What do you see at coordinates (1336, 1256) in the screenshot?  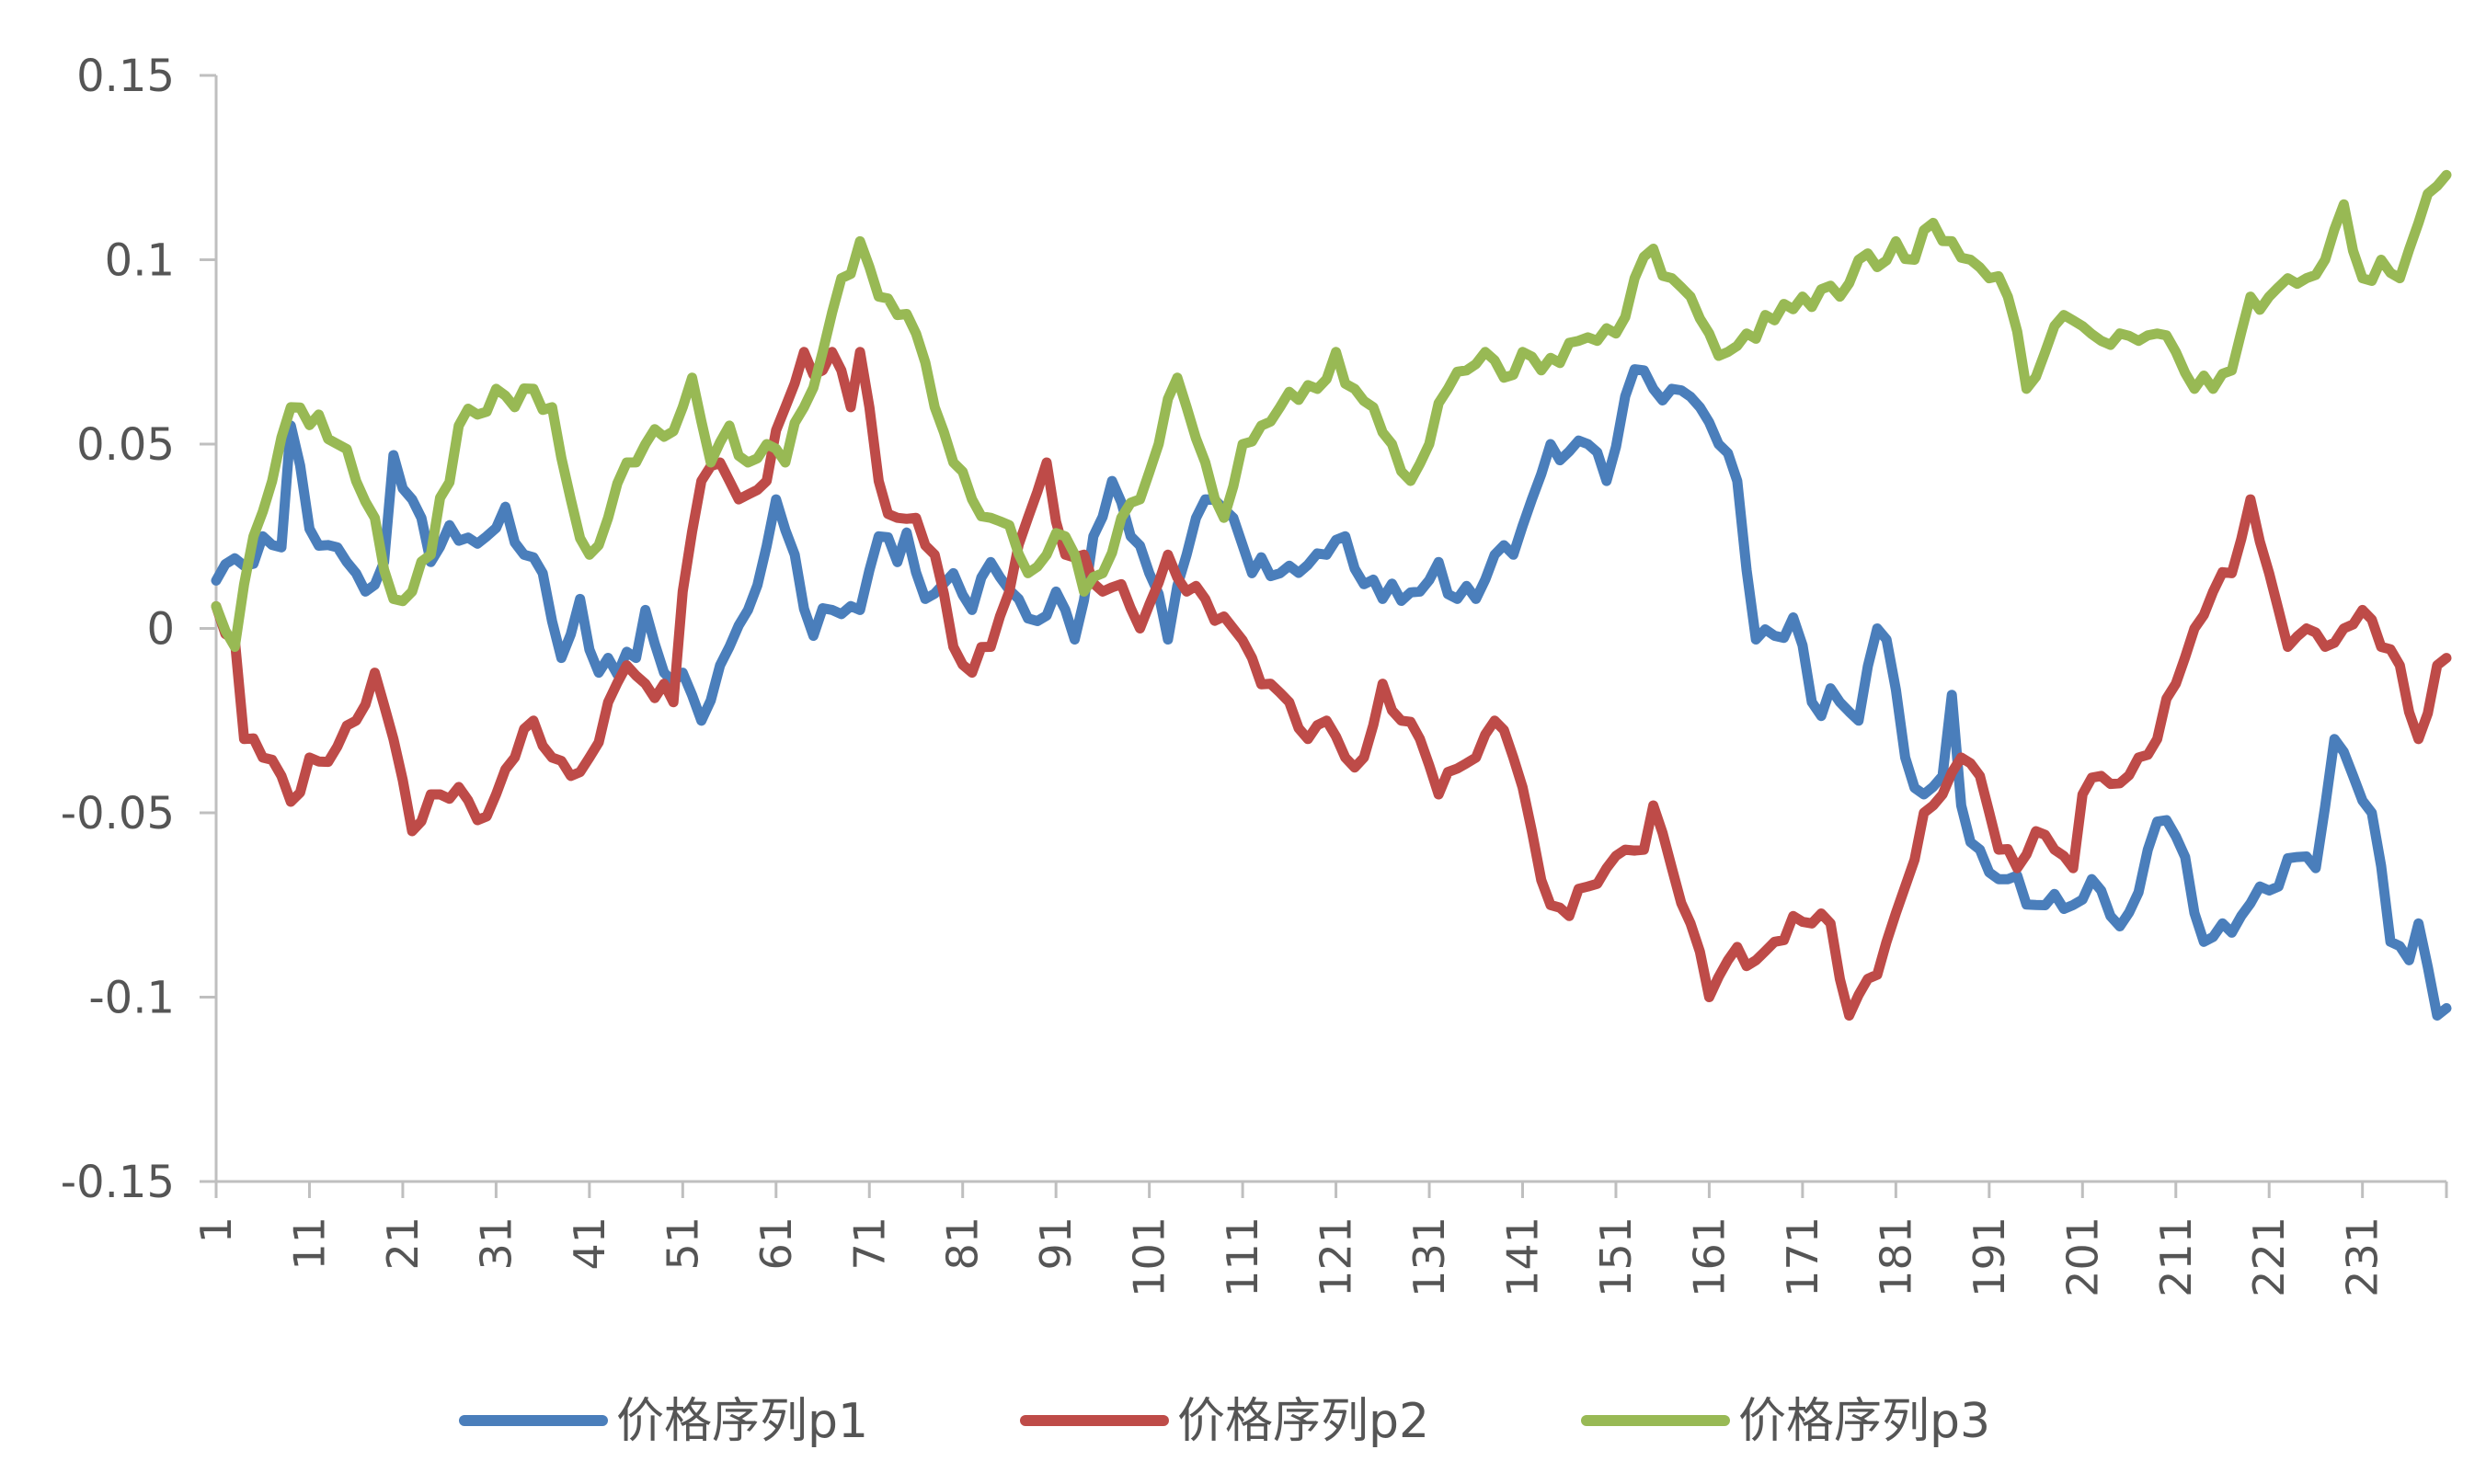 I see `x-tick-label: 121` at bounding box center [1336, 1256].